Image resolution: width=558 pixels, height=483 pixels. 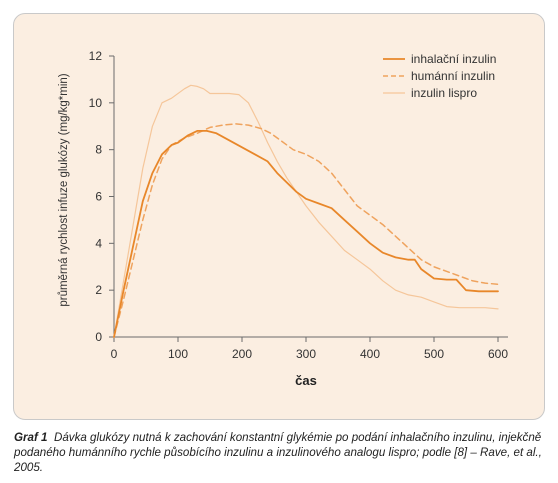 What do you see at coordinates (306, 354) in the screenshot?
I see `x-tick-label: 300` at bounding box center [306, 354].